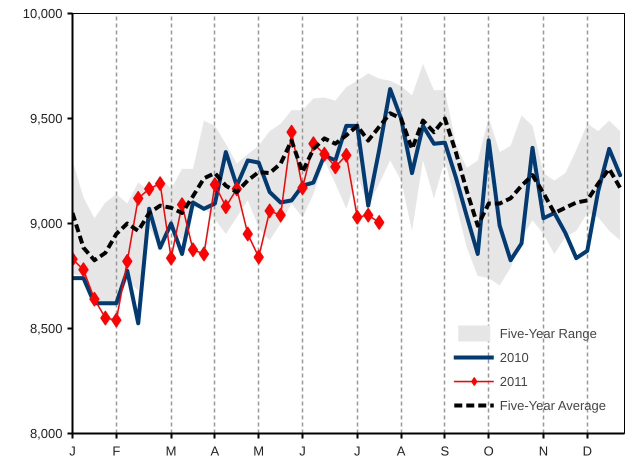  What do you see at coordinates (46, 223) in the screenshot?
I see `y-tick-label: 9,000` at bounding box center [46, 223].